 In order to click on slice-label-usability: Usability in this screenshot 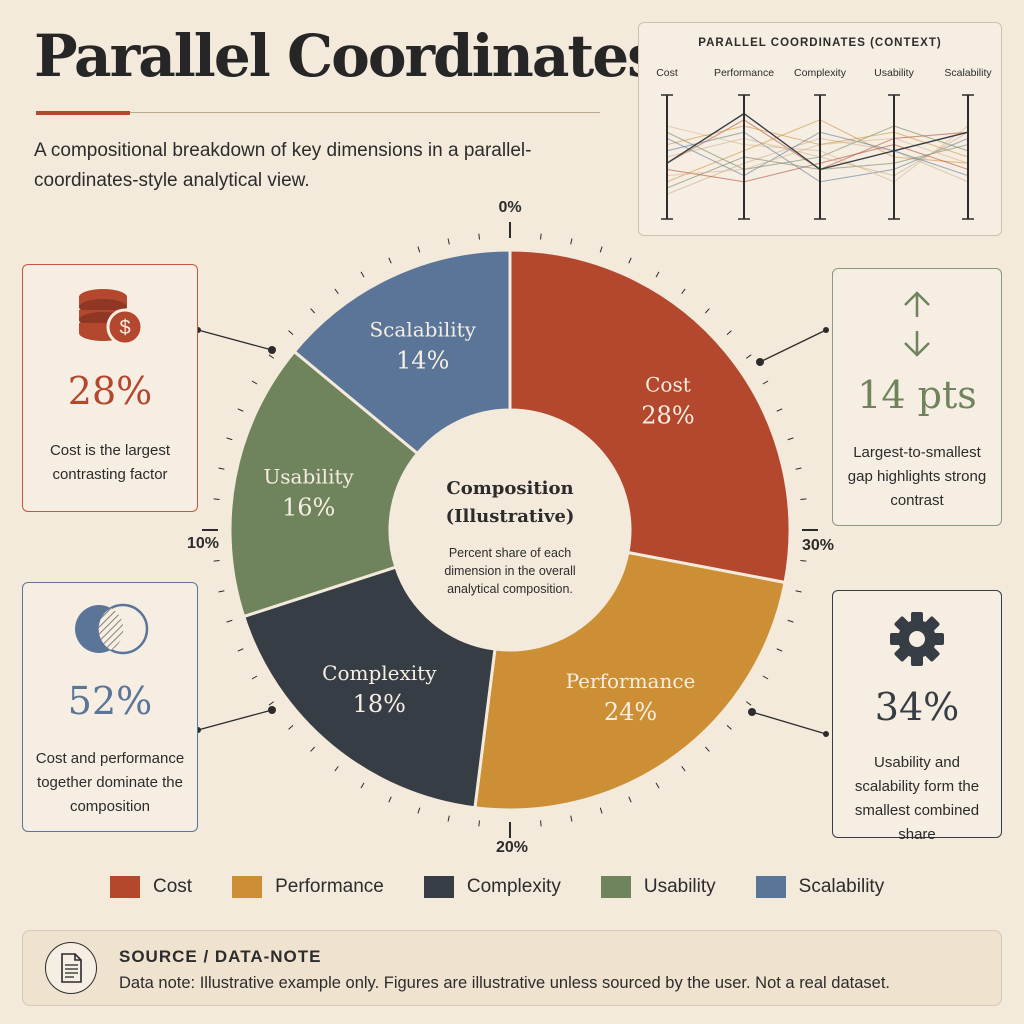, I will do `click(308, 477)`.